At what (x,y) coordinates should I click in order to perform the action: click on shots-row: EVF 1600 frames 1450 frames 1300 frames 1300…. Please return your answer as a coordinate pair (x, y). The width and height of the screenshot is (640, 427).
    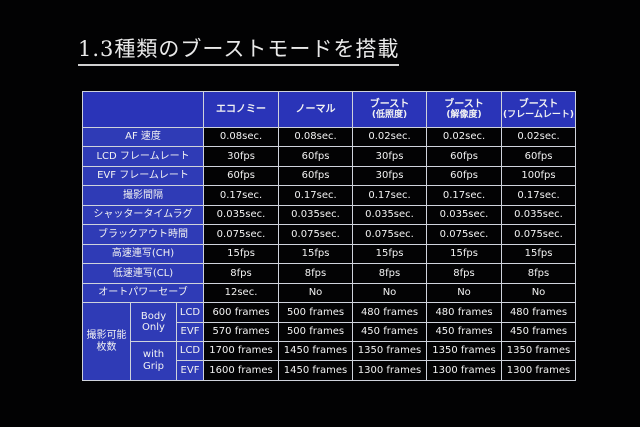
    Looking at the image, I should click on (330, 370).